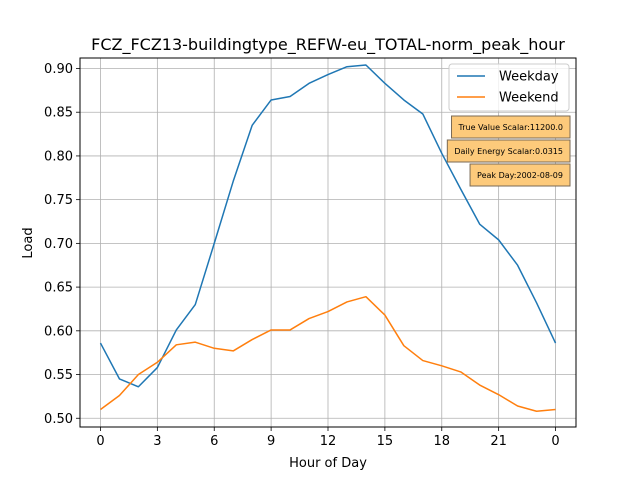  What do you see at coordinates (58, 200) in the screenshot?
I see `y-tick-label: 0.75` at bounding box center [58, 200].